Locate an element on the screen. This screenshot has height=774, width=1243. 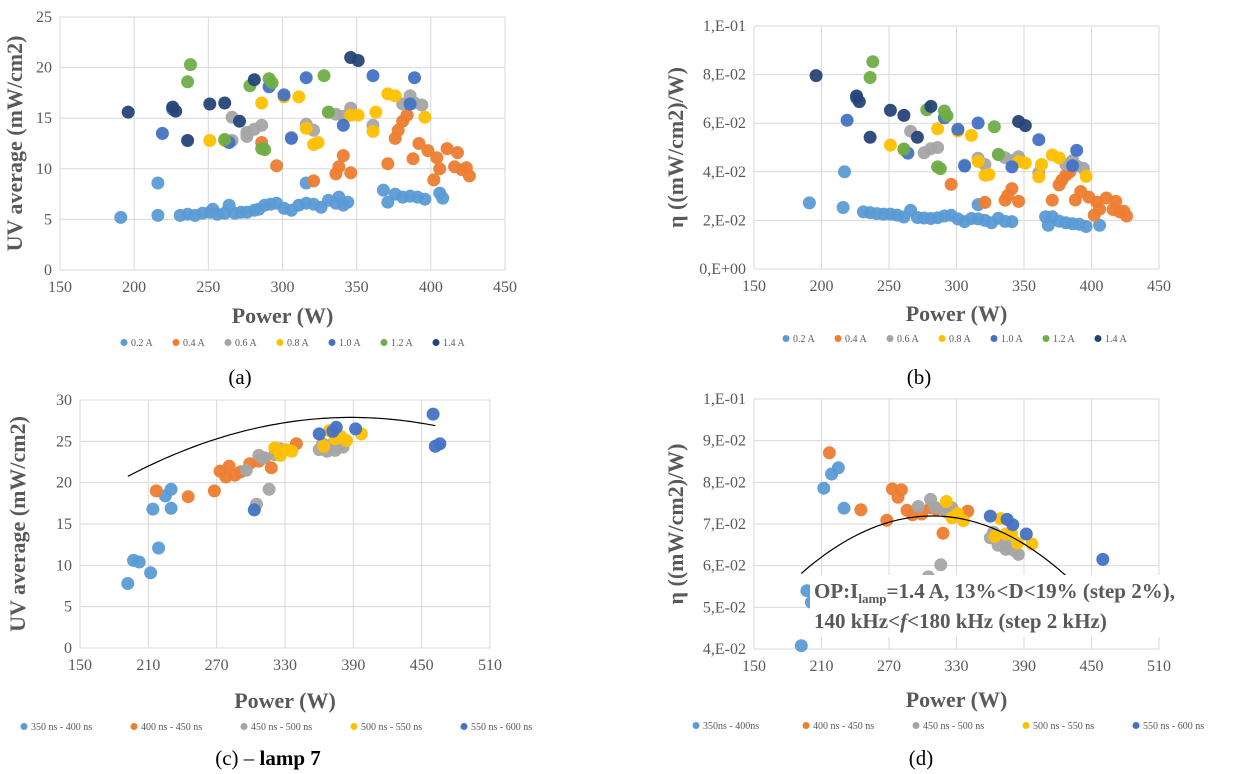
y-tick-label: 10 is located at coordinates (64, 565).